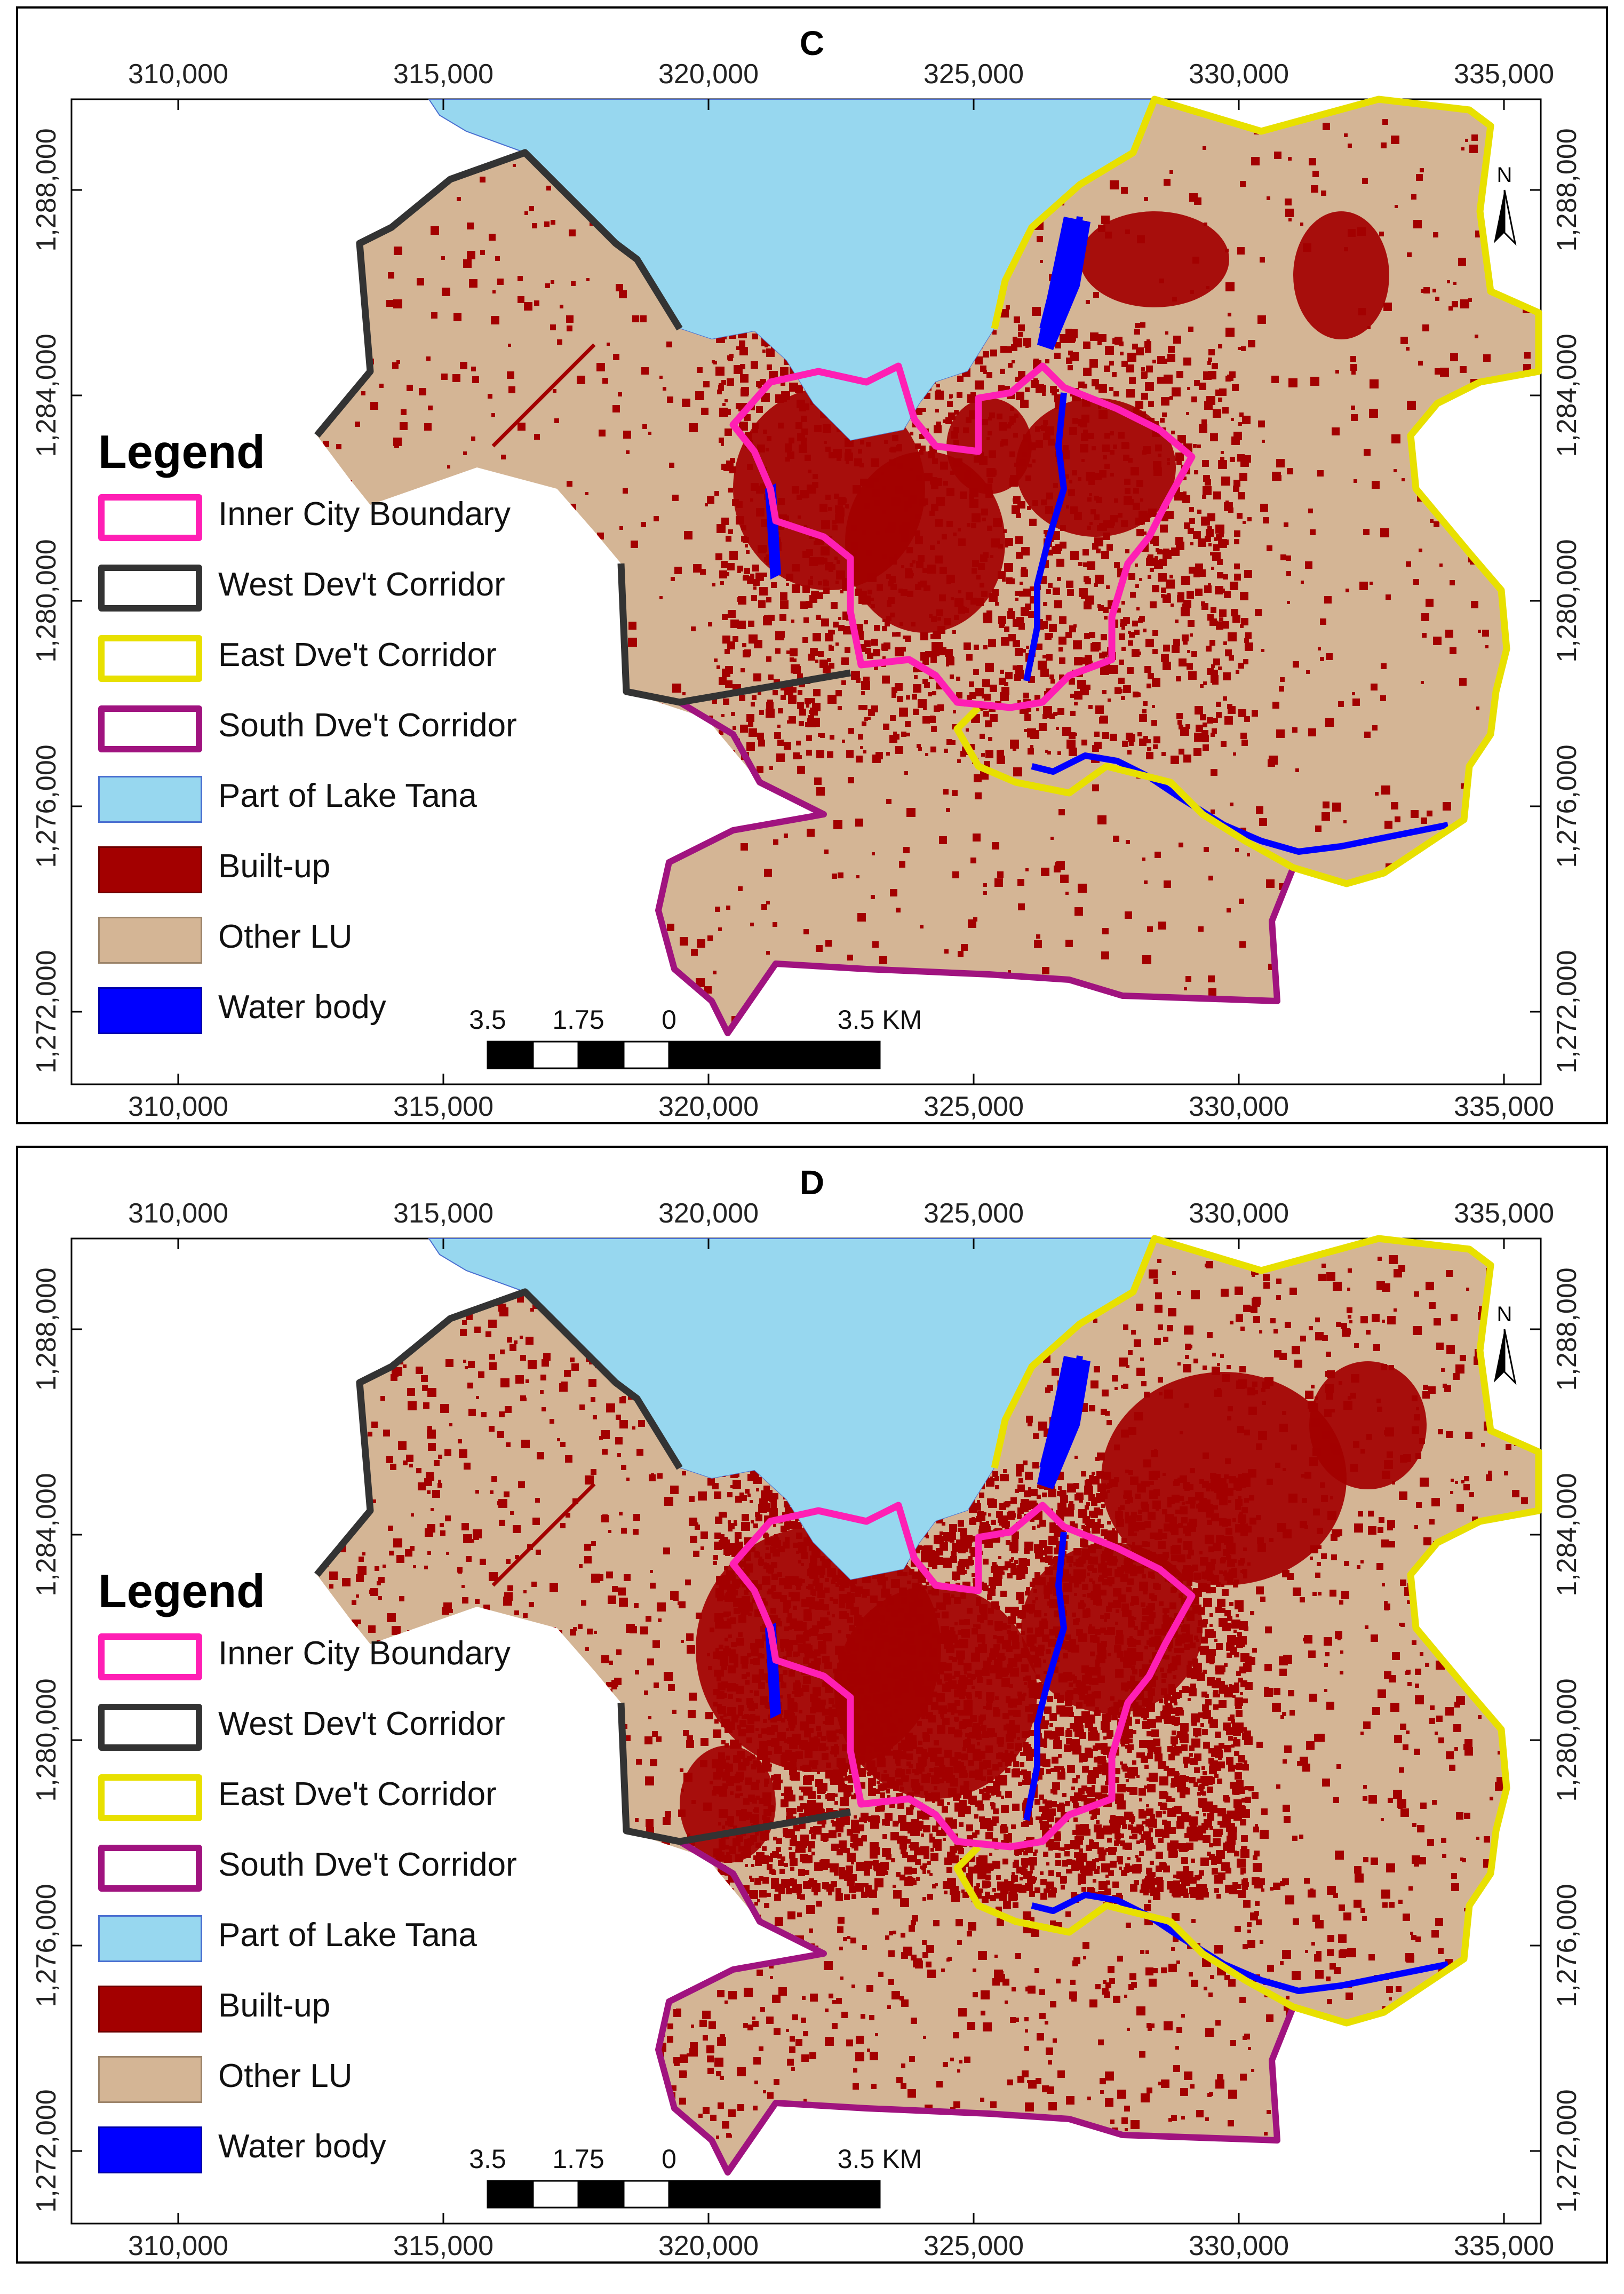 Image resolution: width=1624 pixels, height=2294 pixels. I want to click on x-tick-top: 325,000, so click(974, 1213).